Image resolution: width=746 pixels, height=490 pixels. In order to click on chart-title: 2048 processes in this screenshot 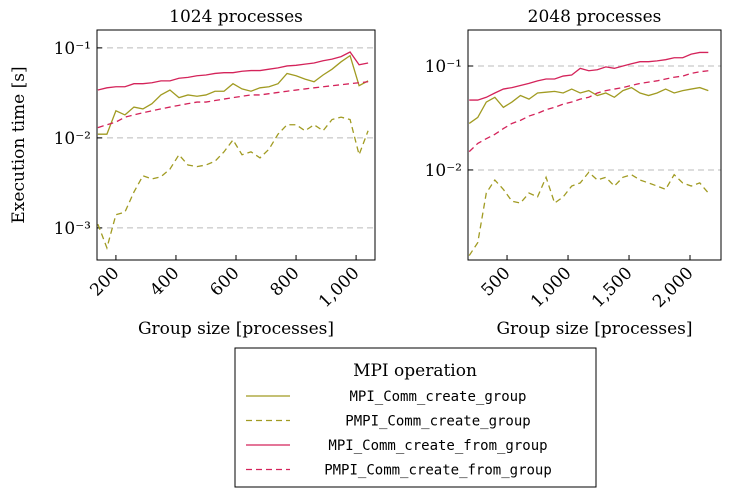, I will do `click(595, 17)`.